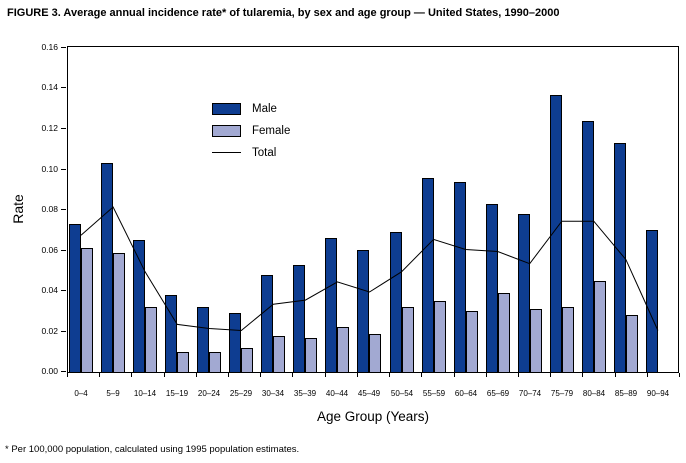  I want to click on x-category-label: 90–94, so click(658, 393).